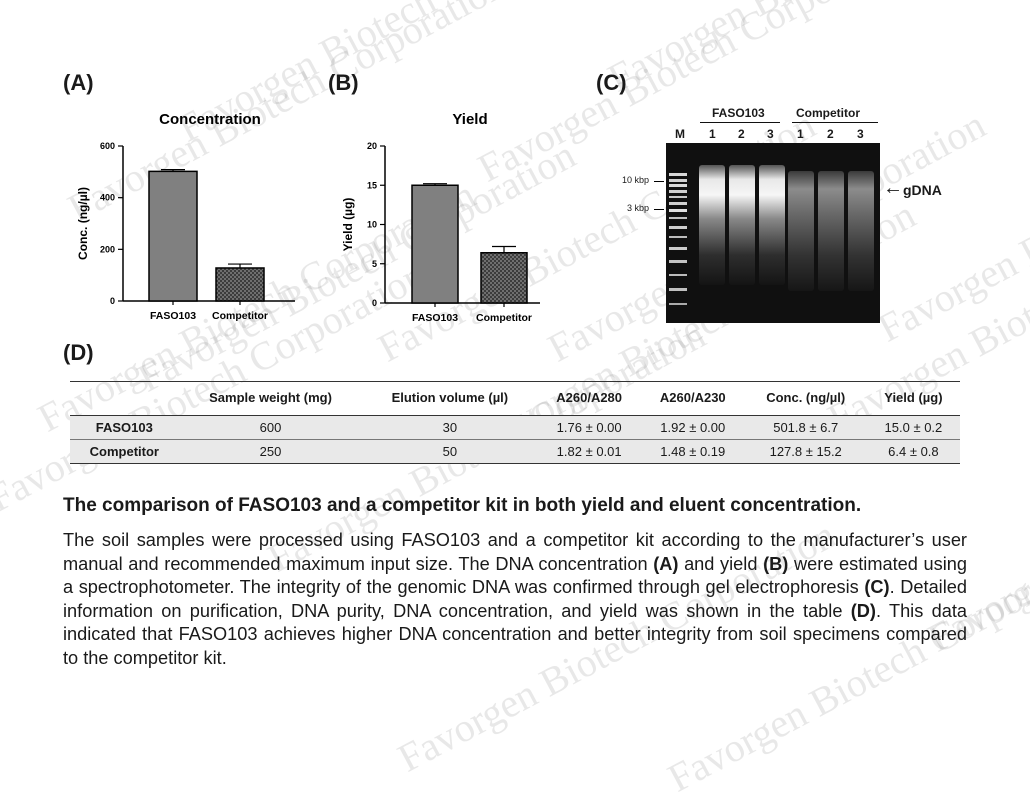  Describe the element at coordinates (805, 451) in the screenshot. I see `table-cell: 127.8 ± 15.2` at that location.